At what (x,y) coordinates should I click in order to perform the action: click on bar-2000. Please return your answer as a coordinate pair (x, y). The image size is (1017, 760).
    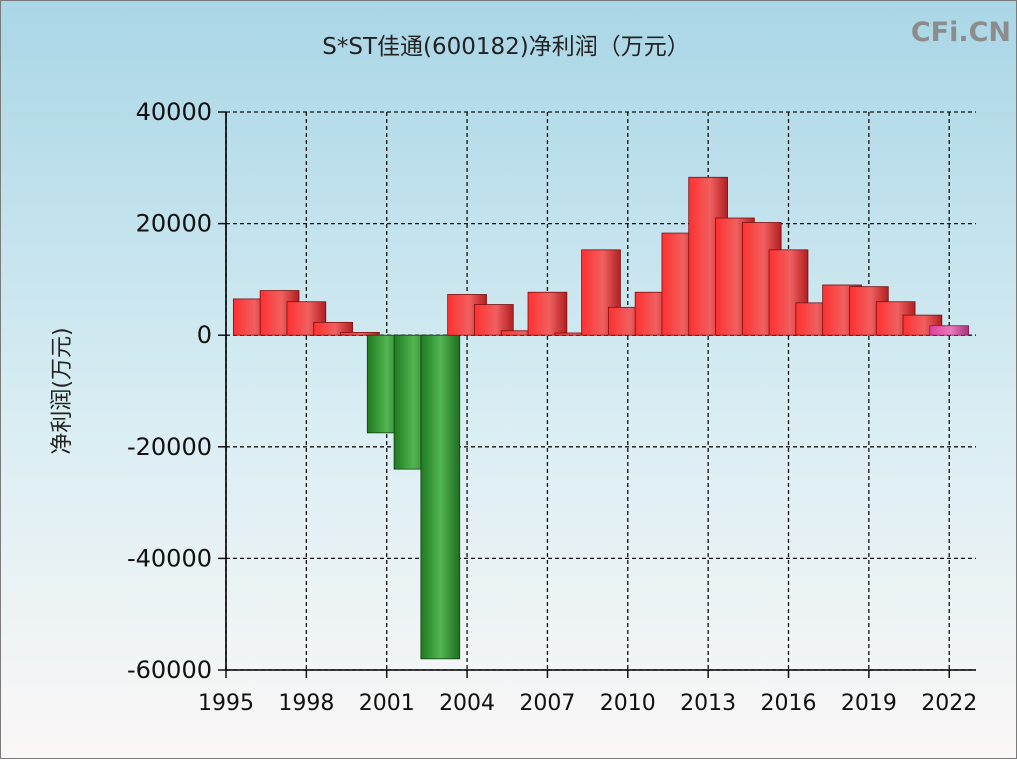
    Looking at the image, I should click on (360, 334).